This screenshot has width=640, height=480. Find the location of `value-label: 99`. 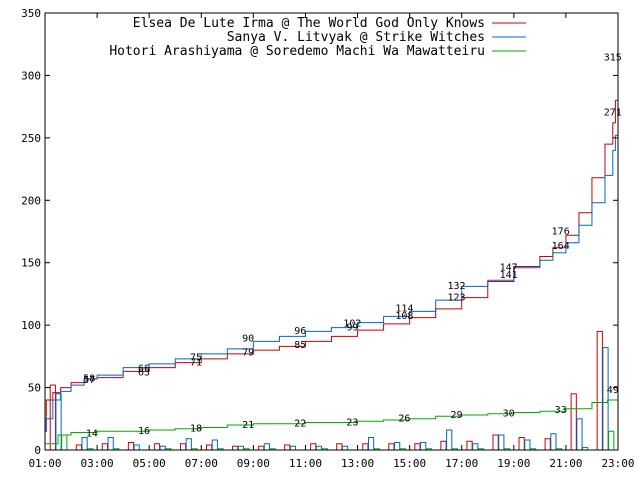

value-label: 99 is located at coordinates (352, 327).